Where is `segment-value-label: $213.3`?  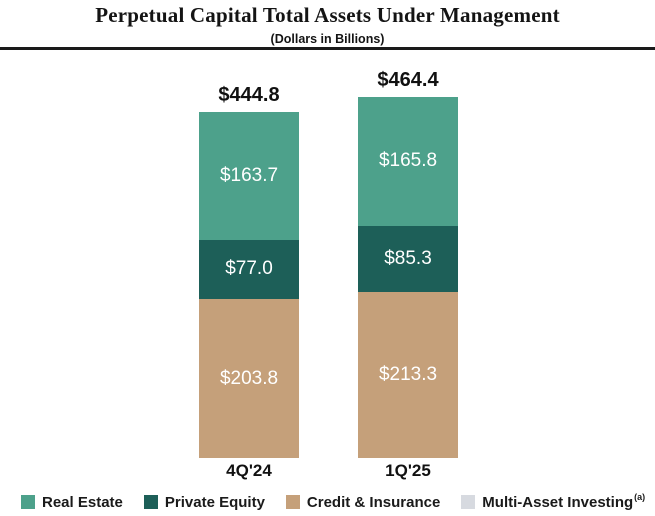
segment-value-label: $213.3 is located at coordinates (408, 375).